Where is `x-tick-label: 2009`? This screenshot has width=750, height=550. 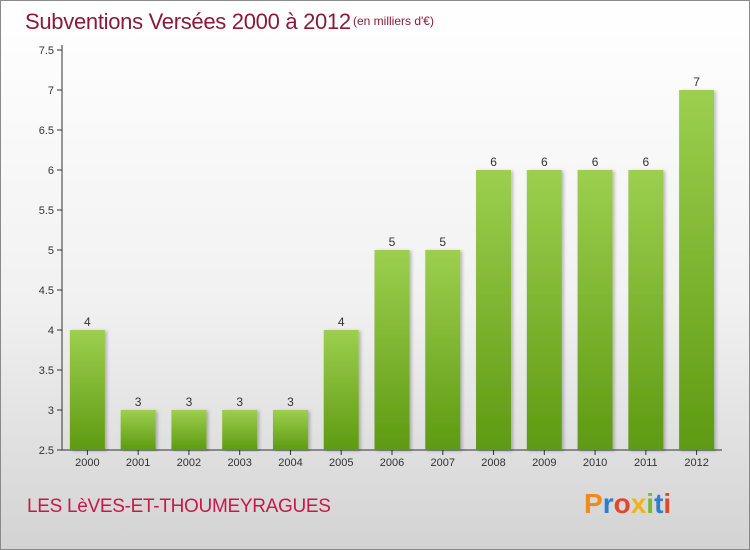 x-tick-label: 2009 is located at coordinates (544, 463).